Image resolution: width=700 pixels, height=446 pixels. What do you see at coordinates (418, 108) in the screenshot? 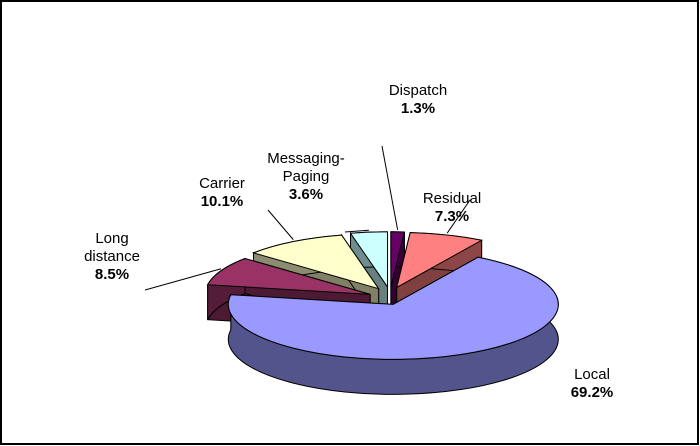
I see `value-label: 1.3%` at bounding box center [418, 108].